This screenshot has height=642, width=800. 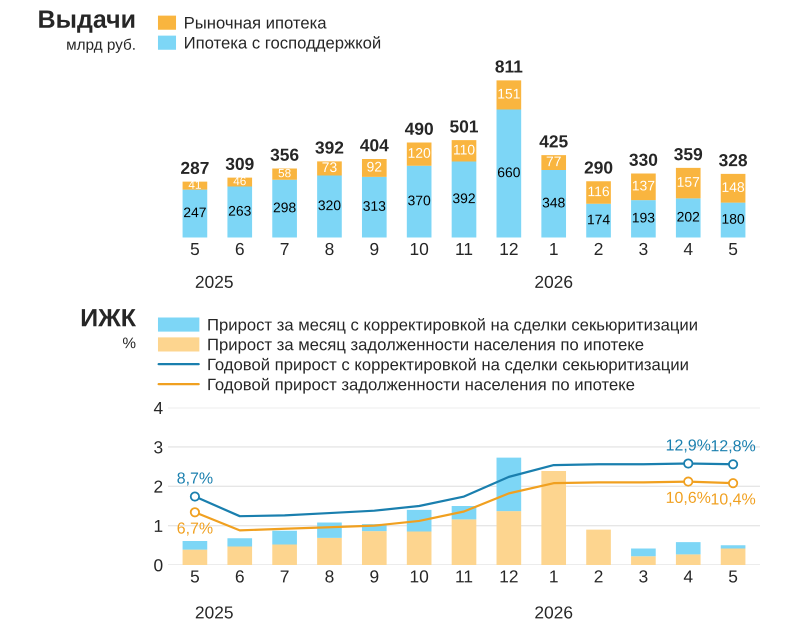 I want to click on y-tick-label: 0, so click(x=158, y=565).